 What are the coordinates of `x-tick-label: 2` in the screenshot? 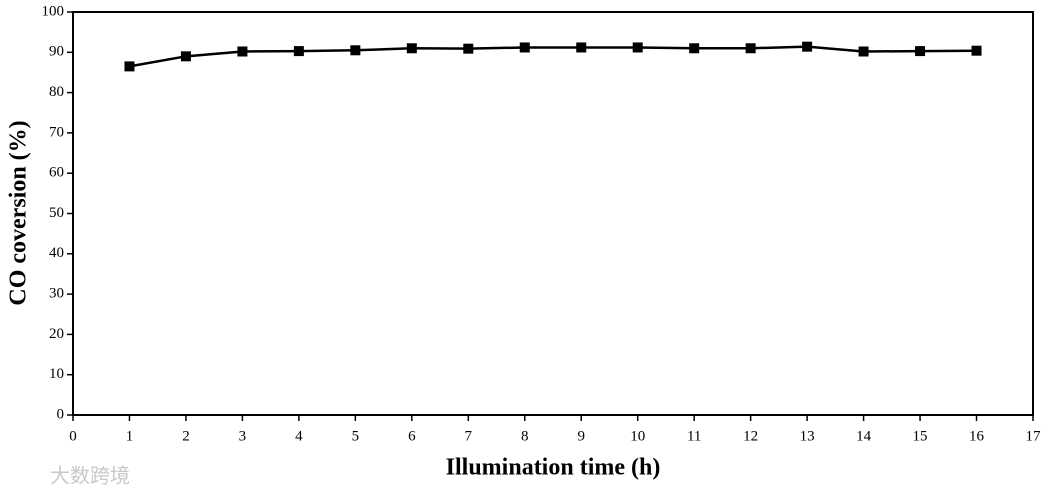 It's located at (186, 436).